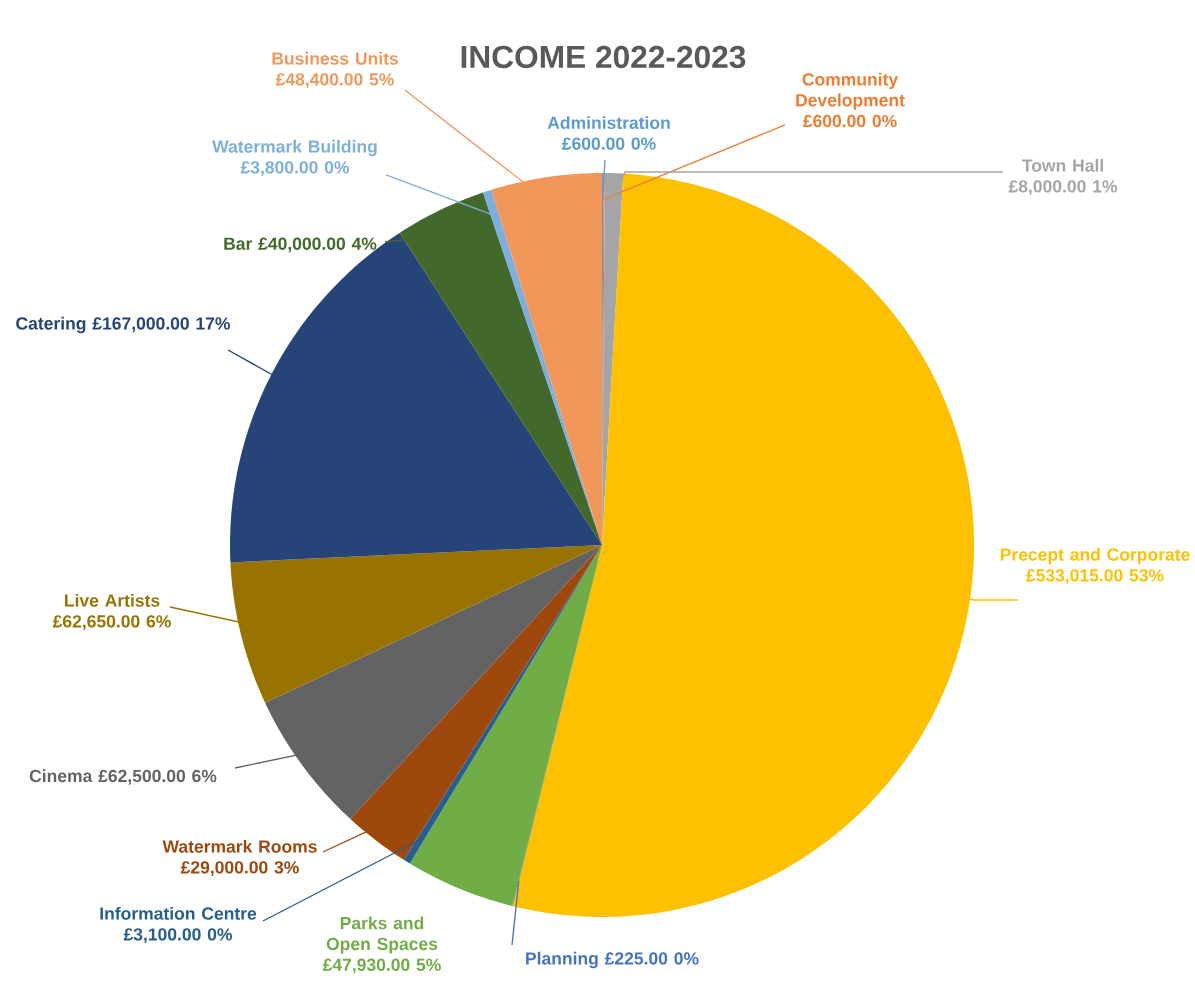  What do you see at coordinates (157, 777) in the screenshot?
I see `data-label: £62,500.00 6%` at bounding box center [157, 777].